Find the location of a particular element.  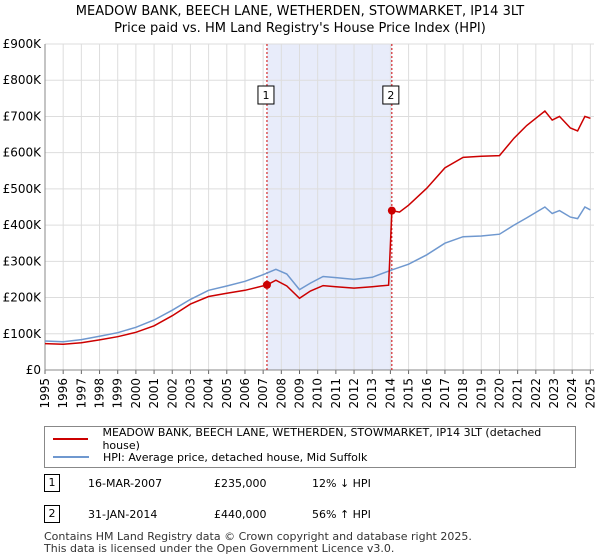

x-tick-label: 2020 is located at coordinates (499, 393).